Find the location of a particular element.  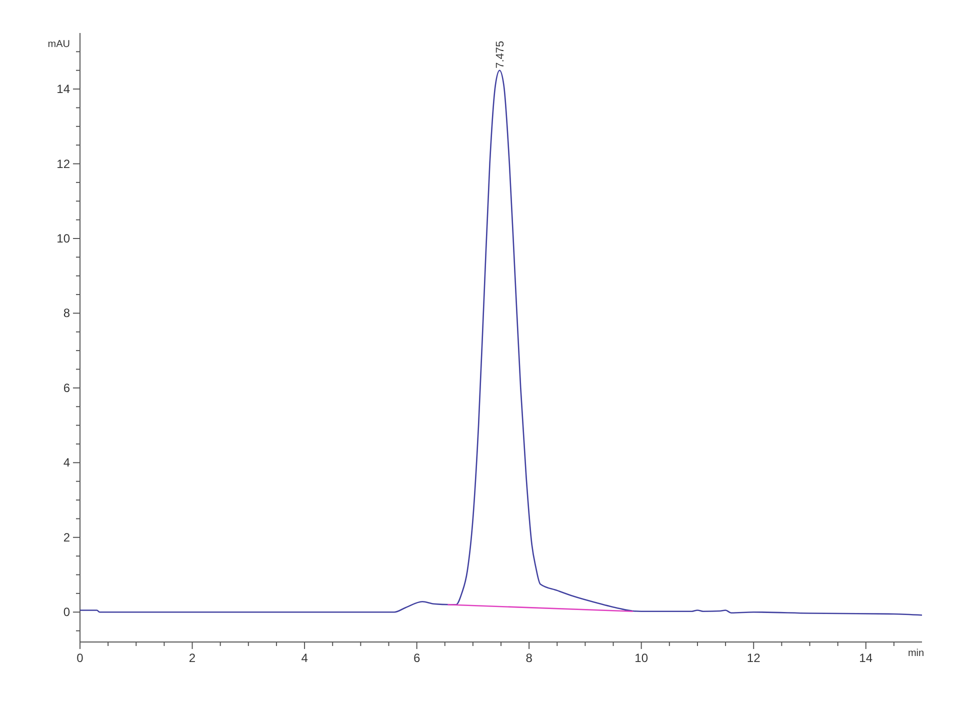

x-tick-label: 14 is located at coordinates (866, 658).